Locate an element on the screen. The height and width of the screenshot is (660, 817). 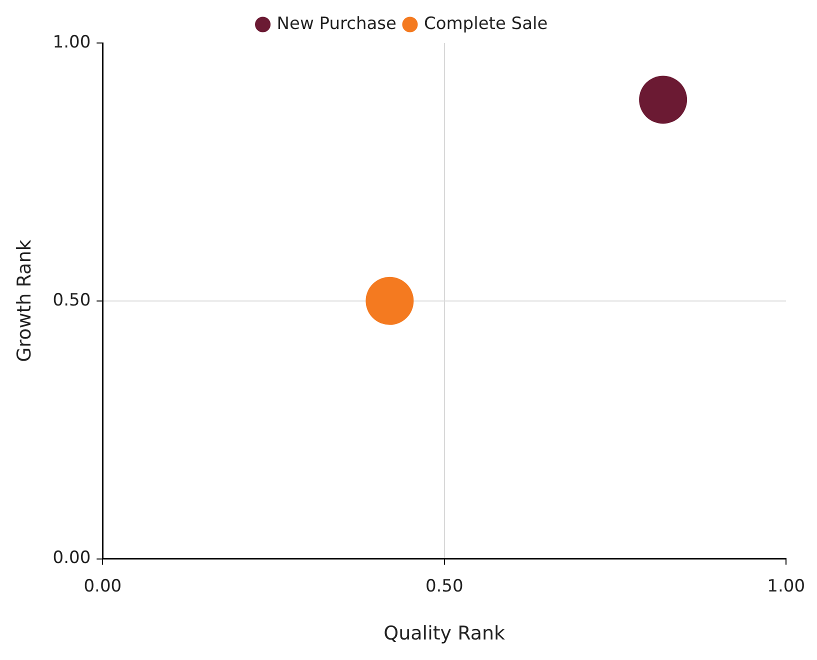
legend-label: New Purchase is located at coordinates (336, 24).